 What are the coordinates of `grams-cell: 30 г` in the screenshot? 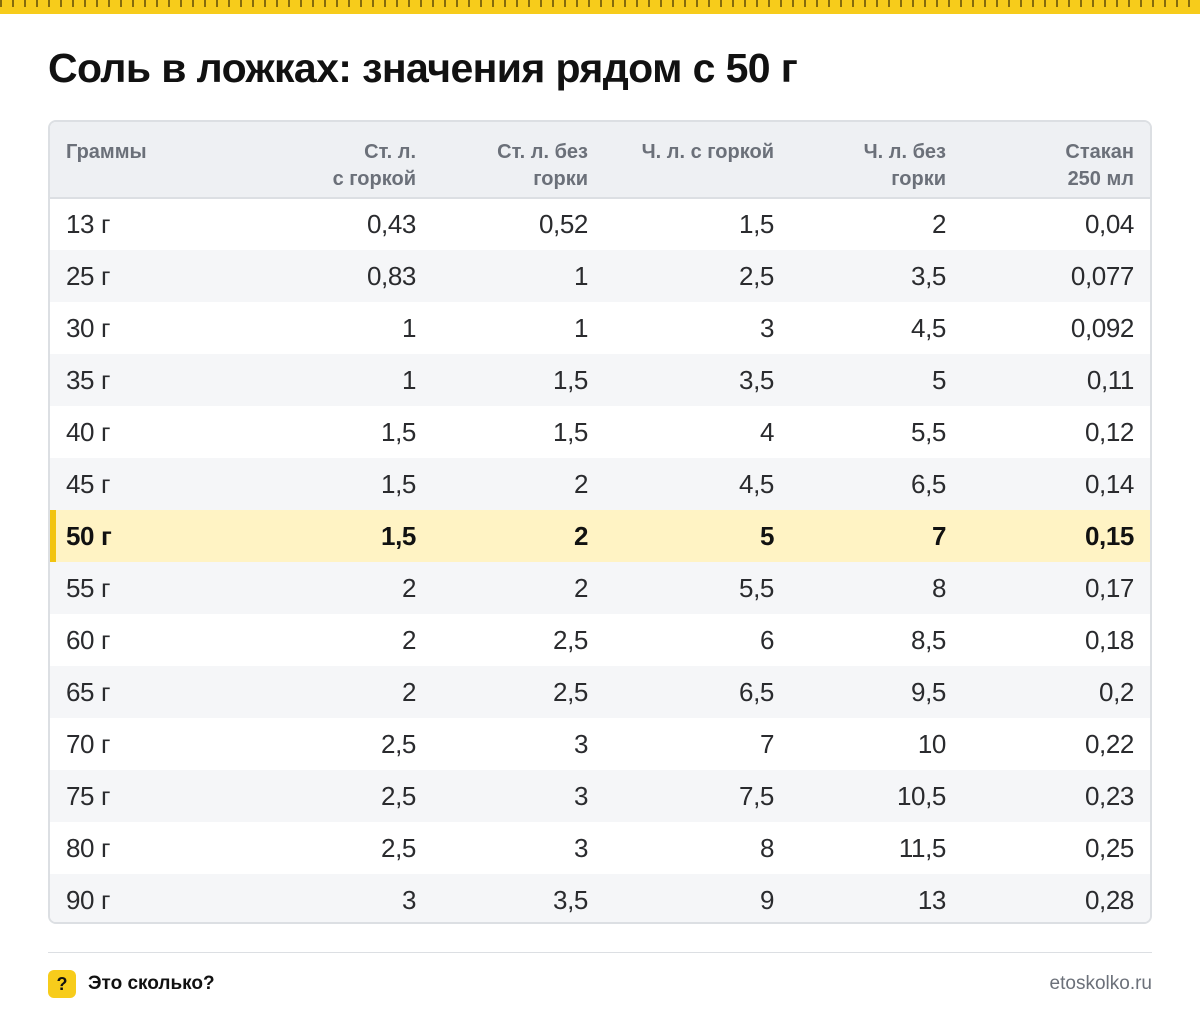 It's located at (88, 327).